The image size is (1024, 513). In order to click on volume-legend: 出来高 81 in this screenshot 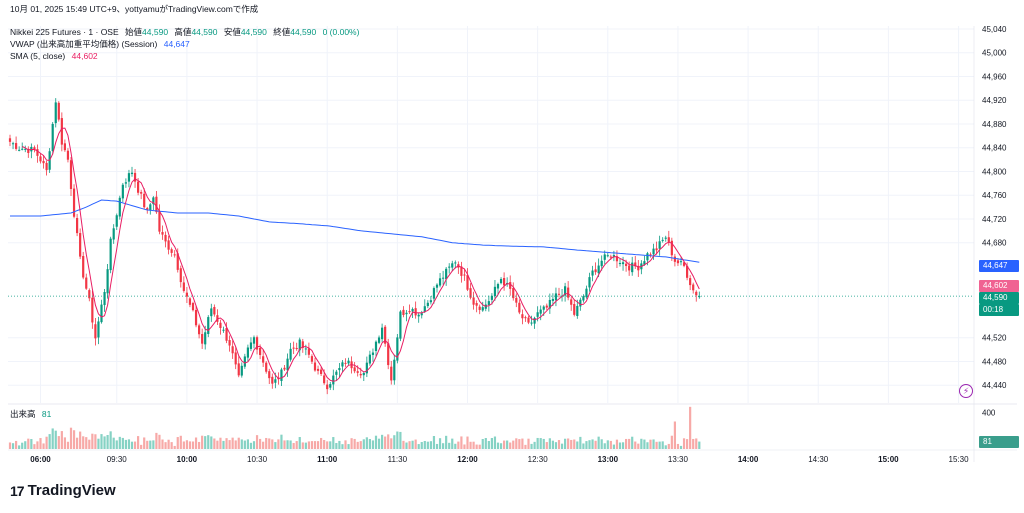, I will do `click(30, 414)`.